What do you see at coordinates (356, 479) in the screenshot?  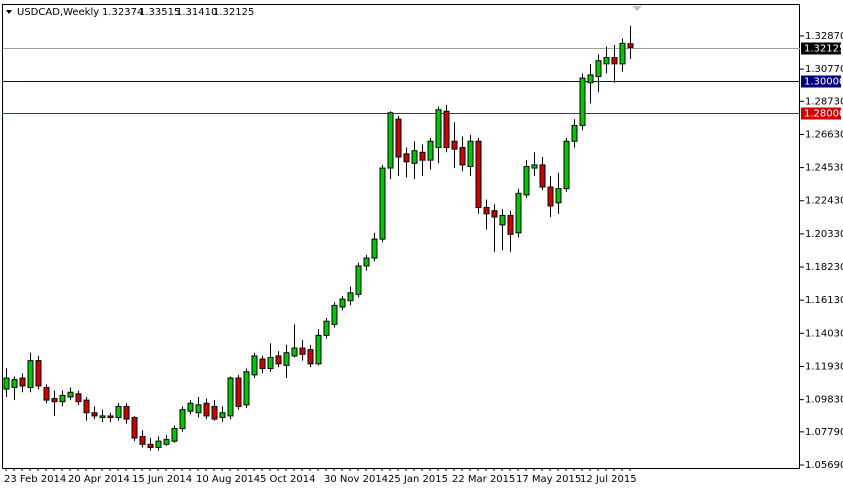 I see `x-tick-label: 30 Nov 2014` at bounding box center [356, 479].